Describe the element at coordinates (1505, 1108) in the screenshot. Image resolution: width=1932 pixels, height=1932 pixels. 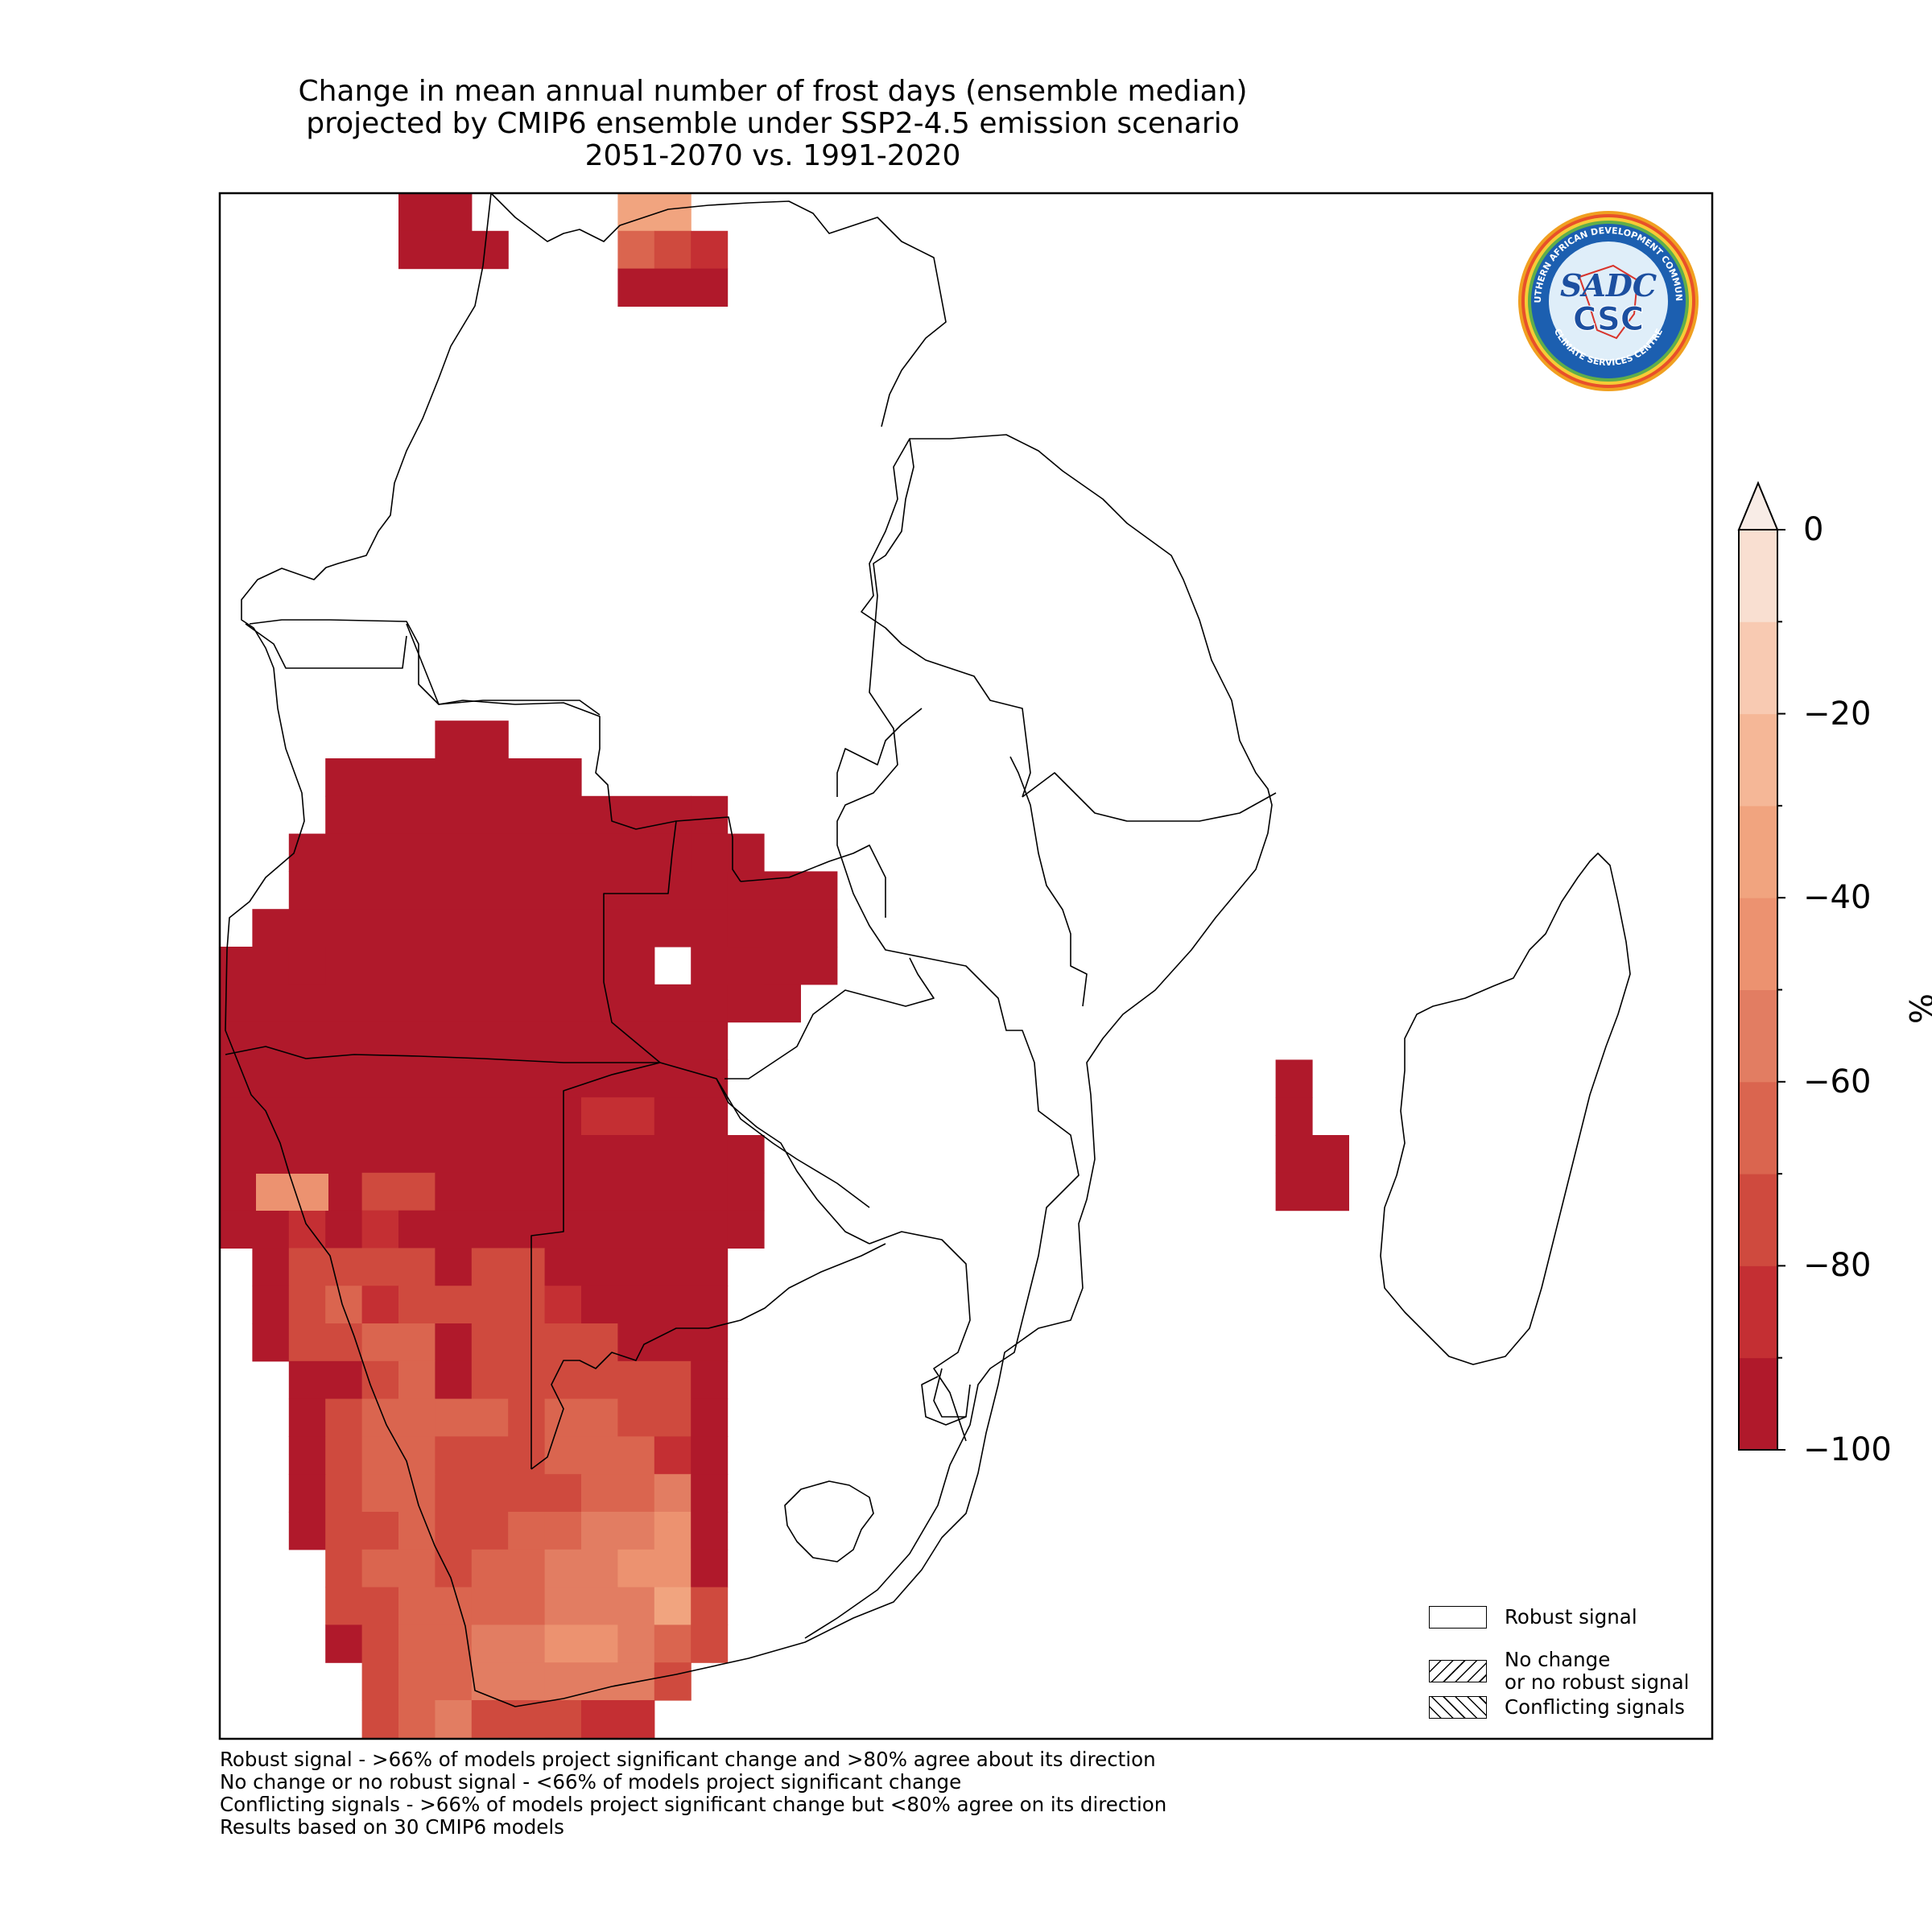
I see `madagascar-outline` at that location.